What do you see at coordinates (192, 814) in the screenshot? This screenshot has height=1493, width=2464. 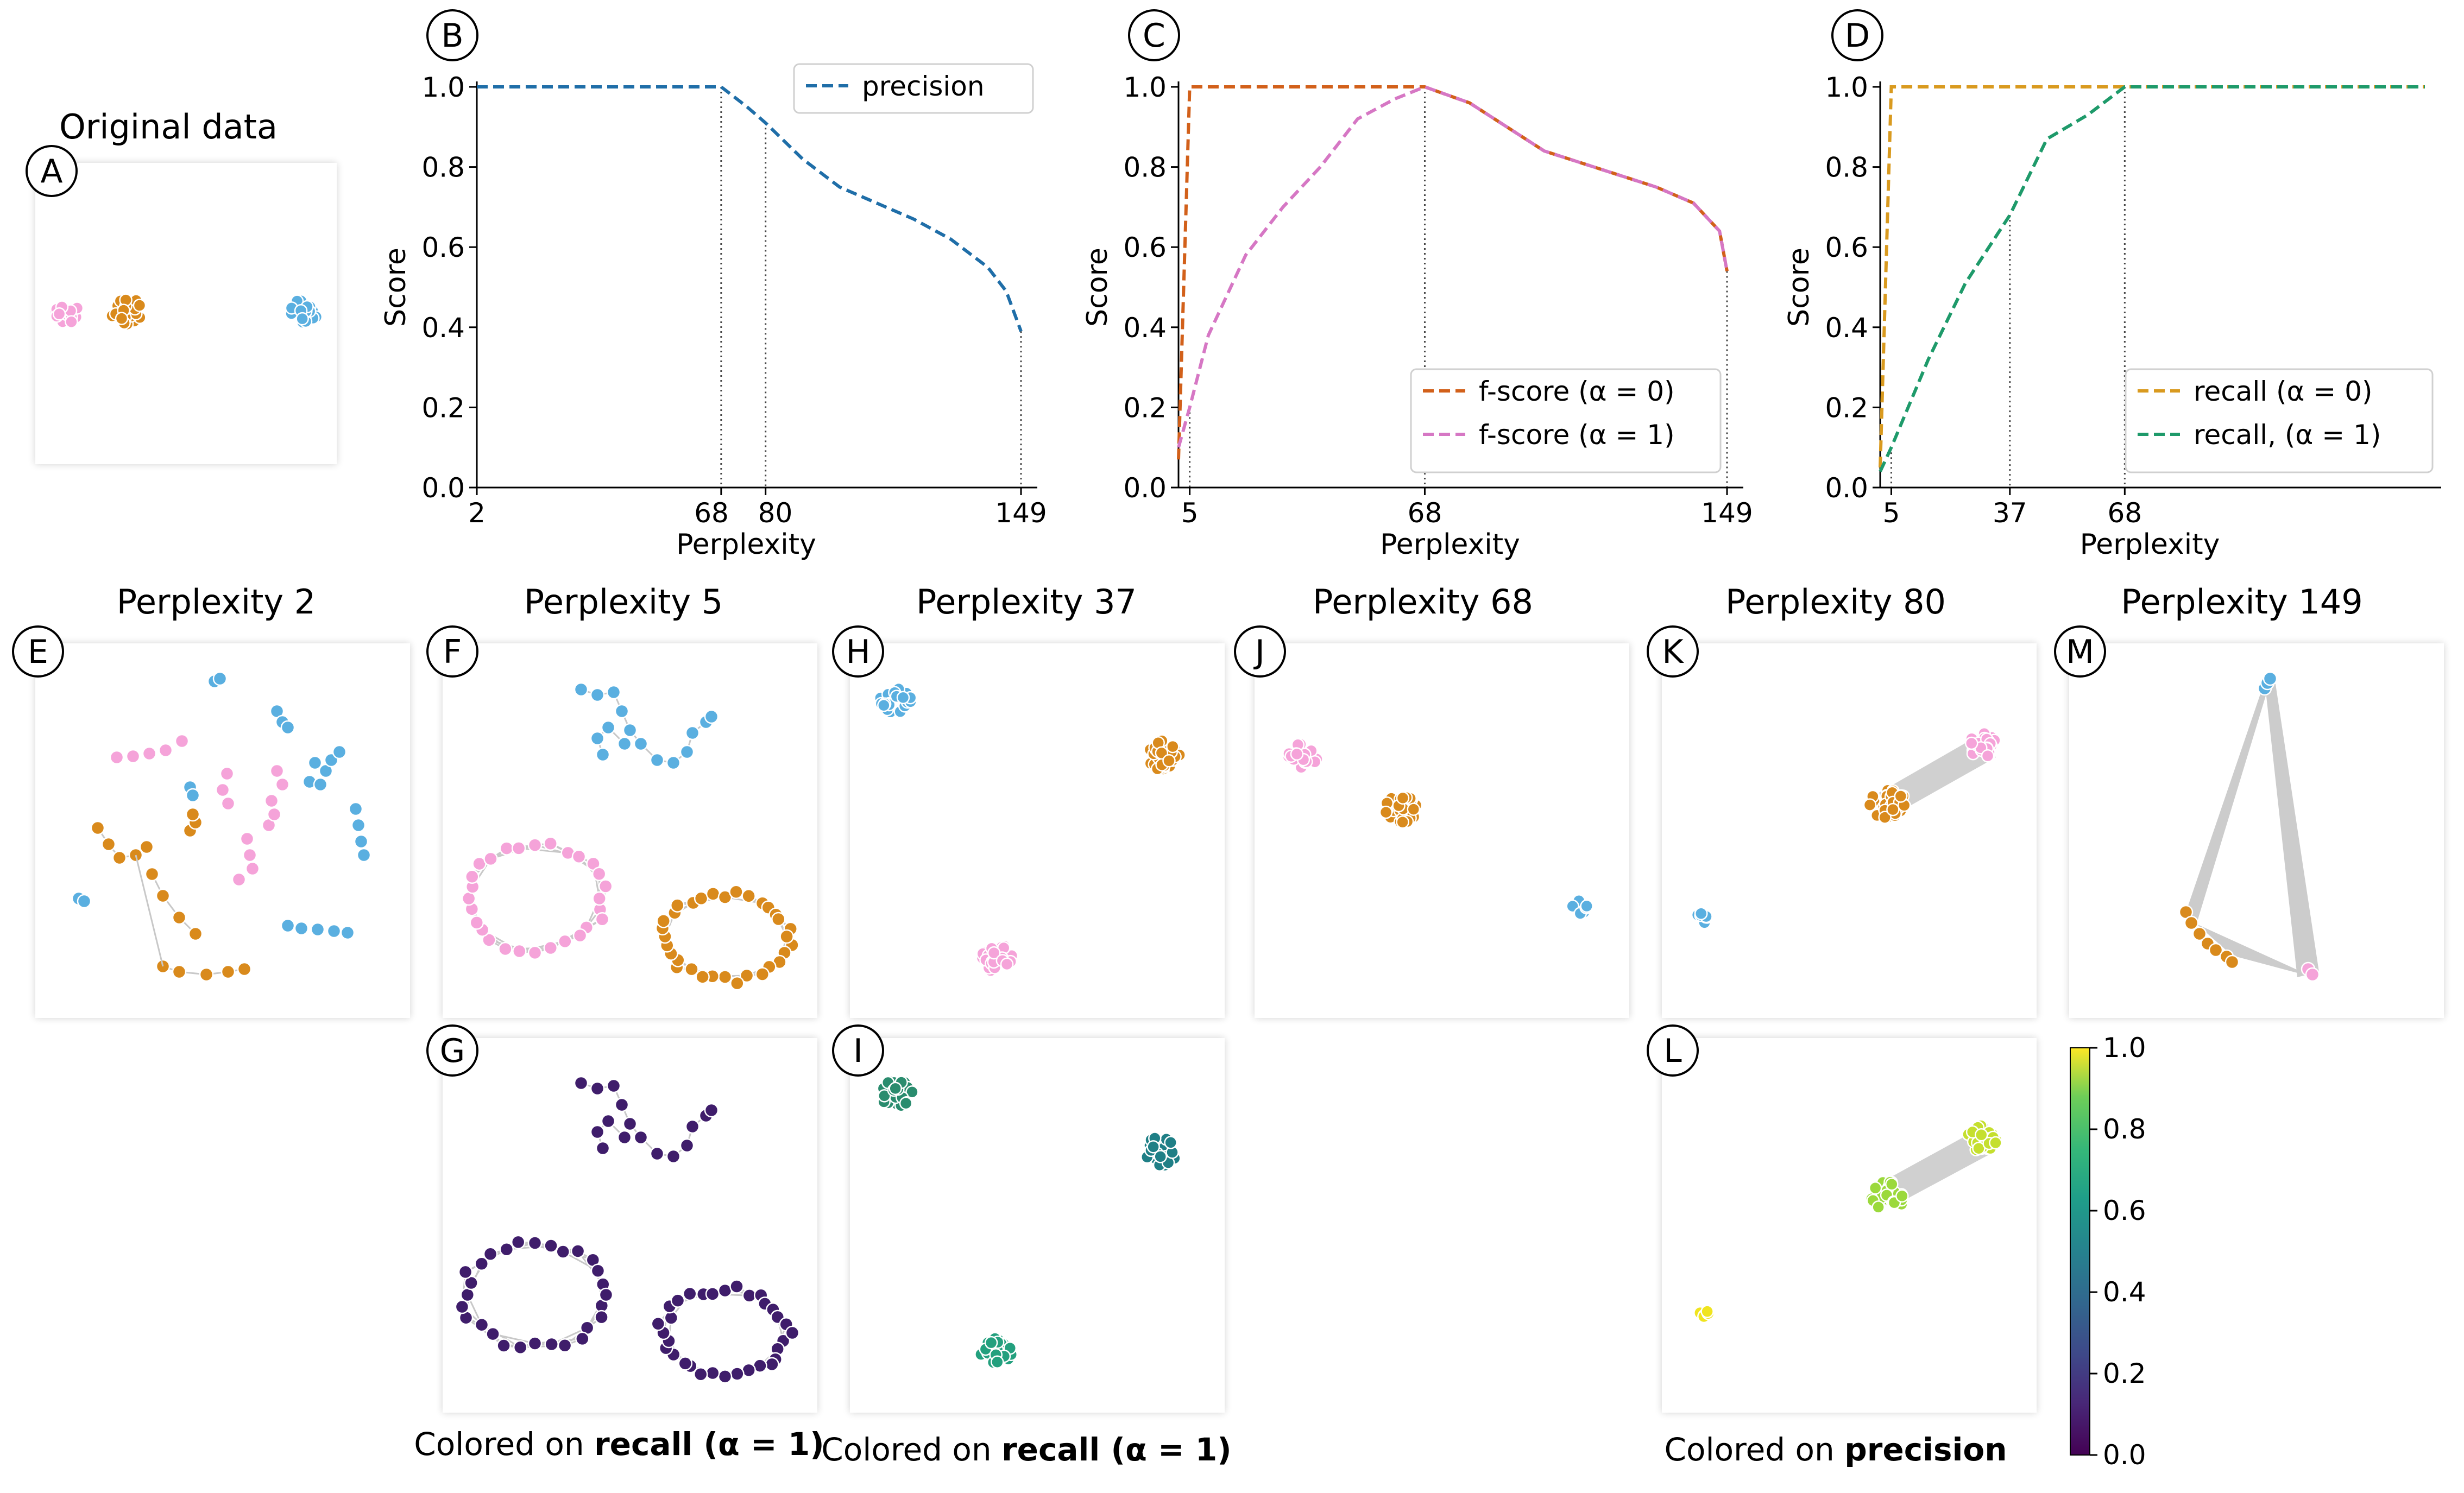 I see `e-orange-4-point` at bounding box center [192, 814].